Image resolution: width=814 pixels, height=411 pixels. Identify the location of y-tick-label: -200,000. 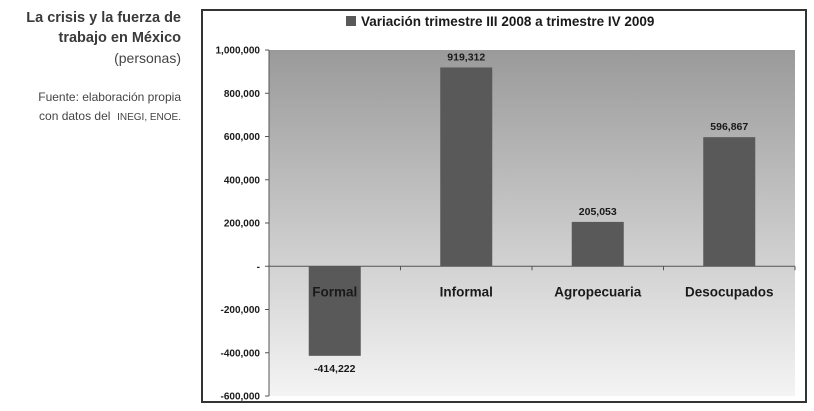
(241, 310).